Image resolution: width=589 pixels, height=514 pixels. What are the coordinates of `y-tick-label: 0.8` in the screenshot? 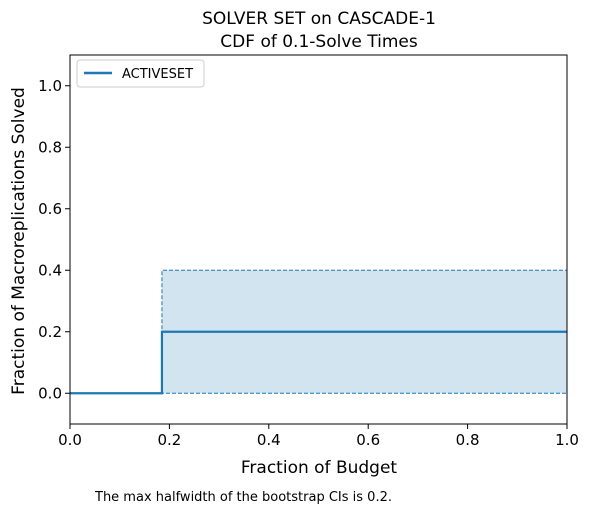 It's located at (50, 147).